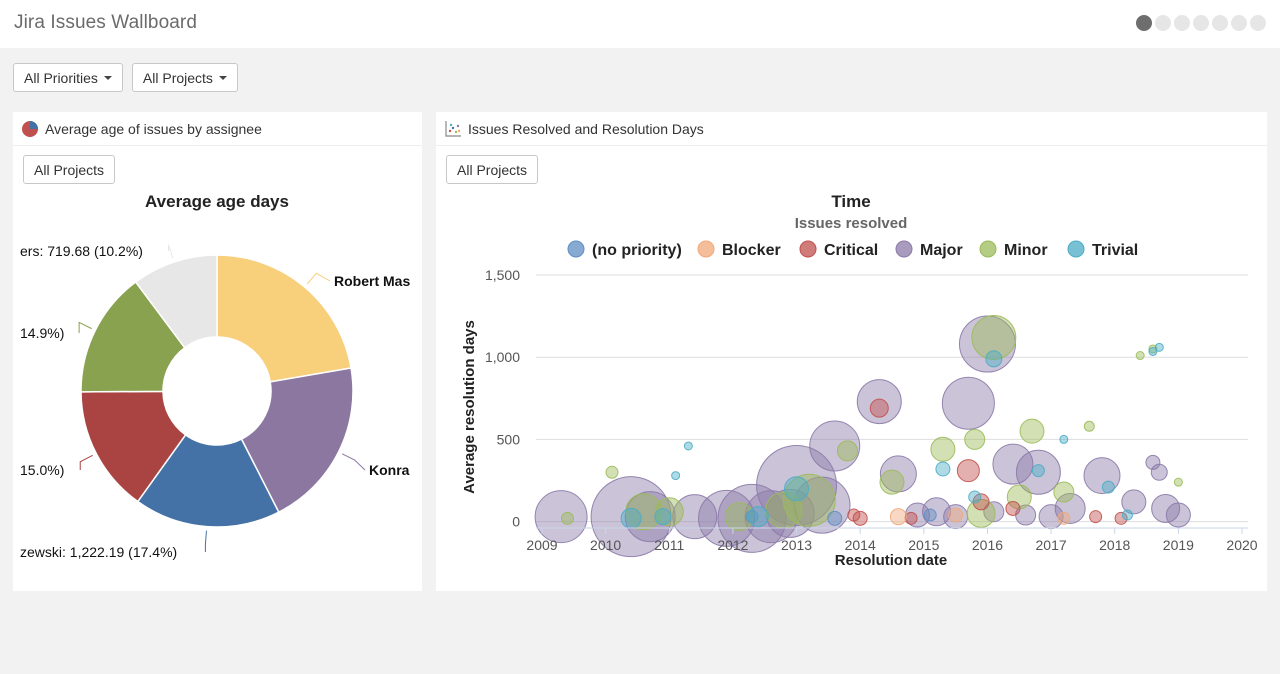 Image resolution: width=1280 pixels, height=674 pixels. What do you see at coordinates (1115, 250) in the screenshot?
I see `legend-item: Trivial` at bounding box center [1115, 250].